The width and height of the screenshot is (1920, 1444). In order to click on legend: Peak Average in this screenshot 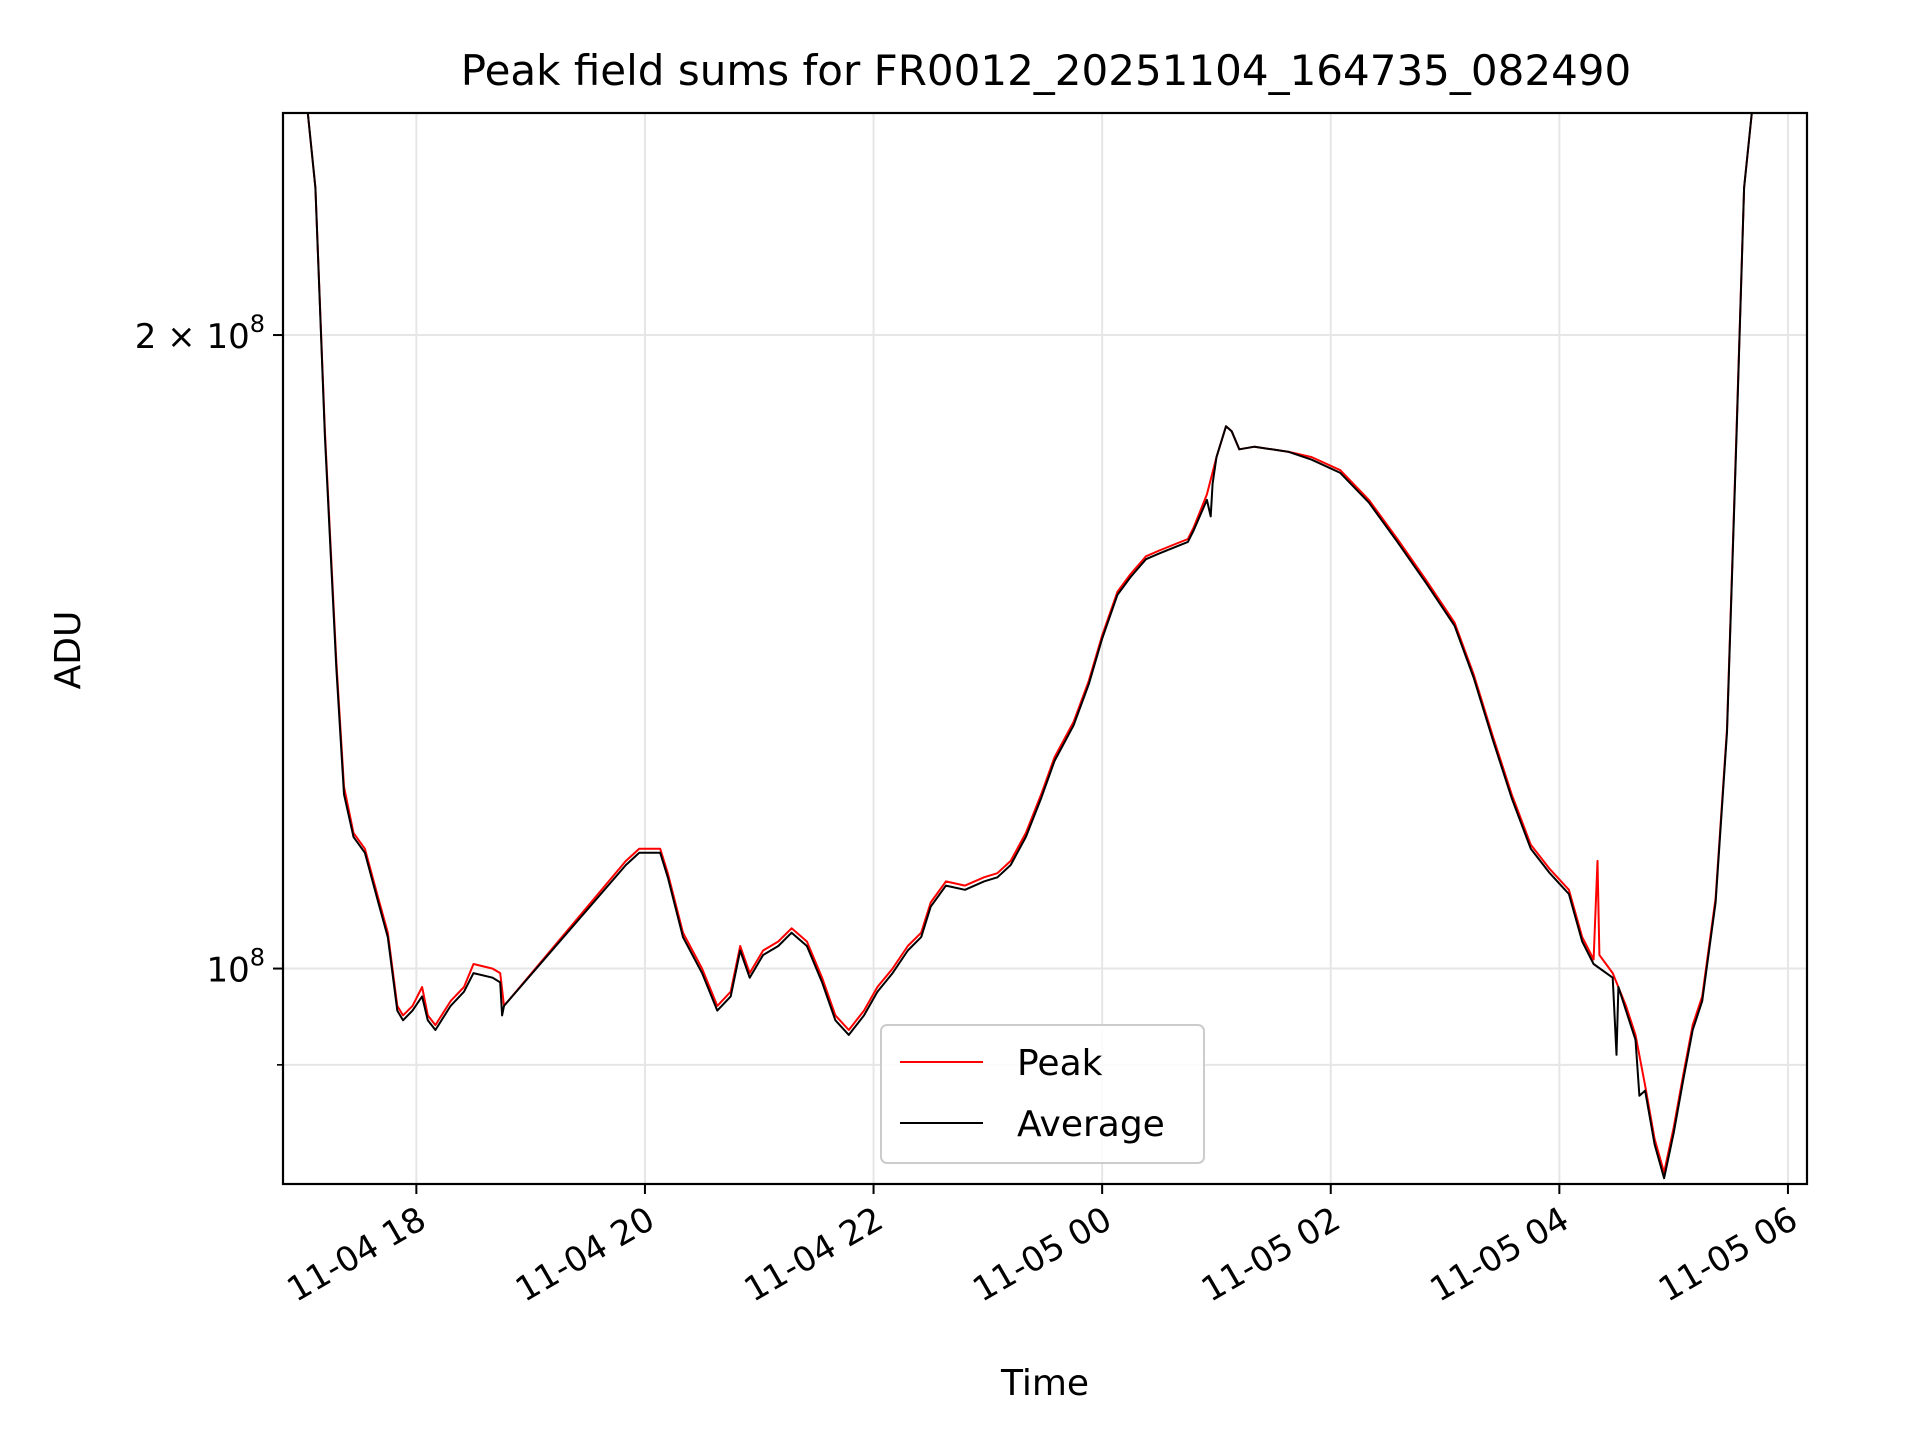, I will do `click(1042, 1094)`.